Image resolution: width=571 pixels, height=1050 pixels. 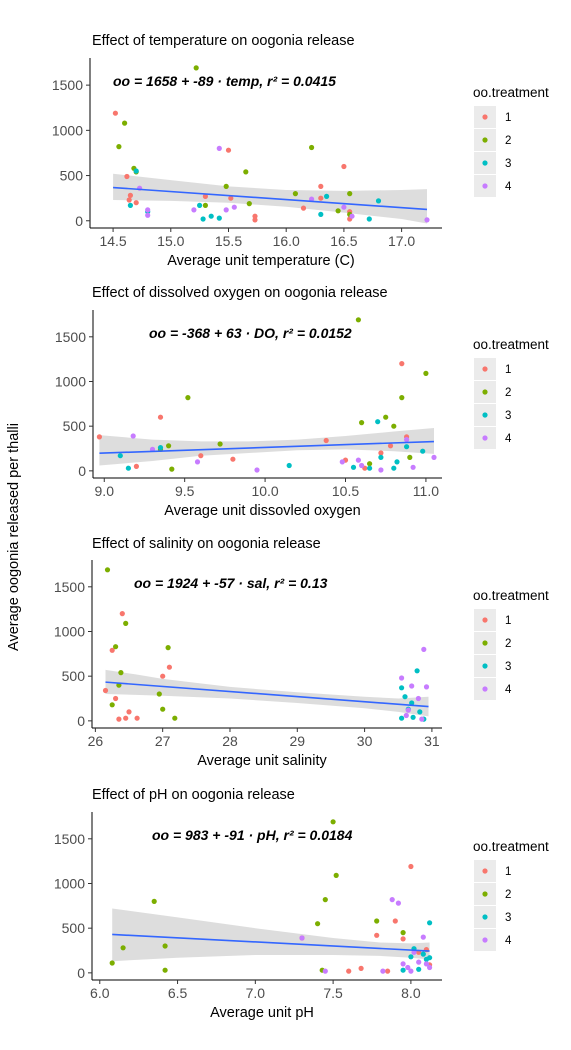 I want to click on x-tick-label: 15.0, so click(x=170, y=241).